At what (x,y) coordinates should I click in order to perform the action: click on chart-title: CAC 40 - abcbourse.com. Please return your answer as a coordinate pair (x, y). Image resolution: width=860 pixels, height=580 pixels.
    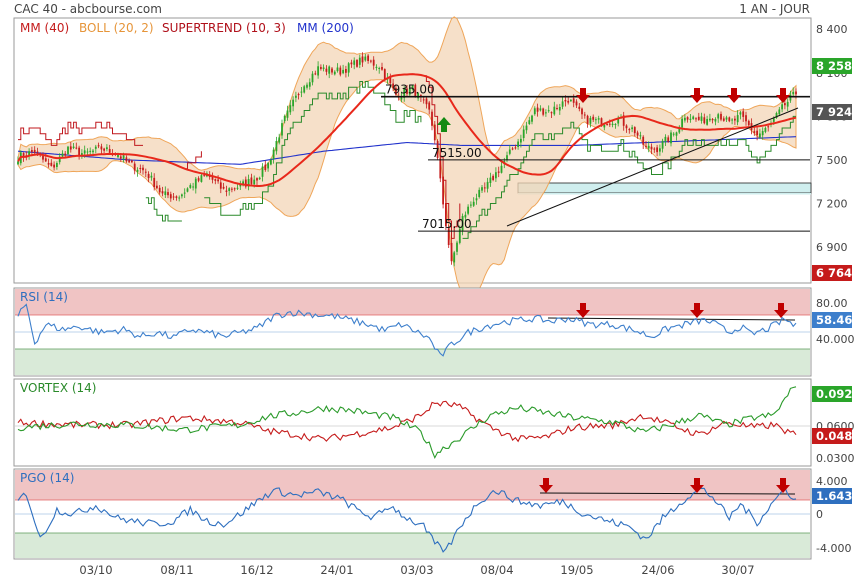
    Looking at the image, I should click on (88, 9).